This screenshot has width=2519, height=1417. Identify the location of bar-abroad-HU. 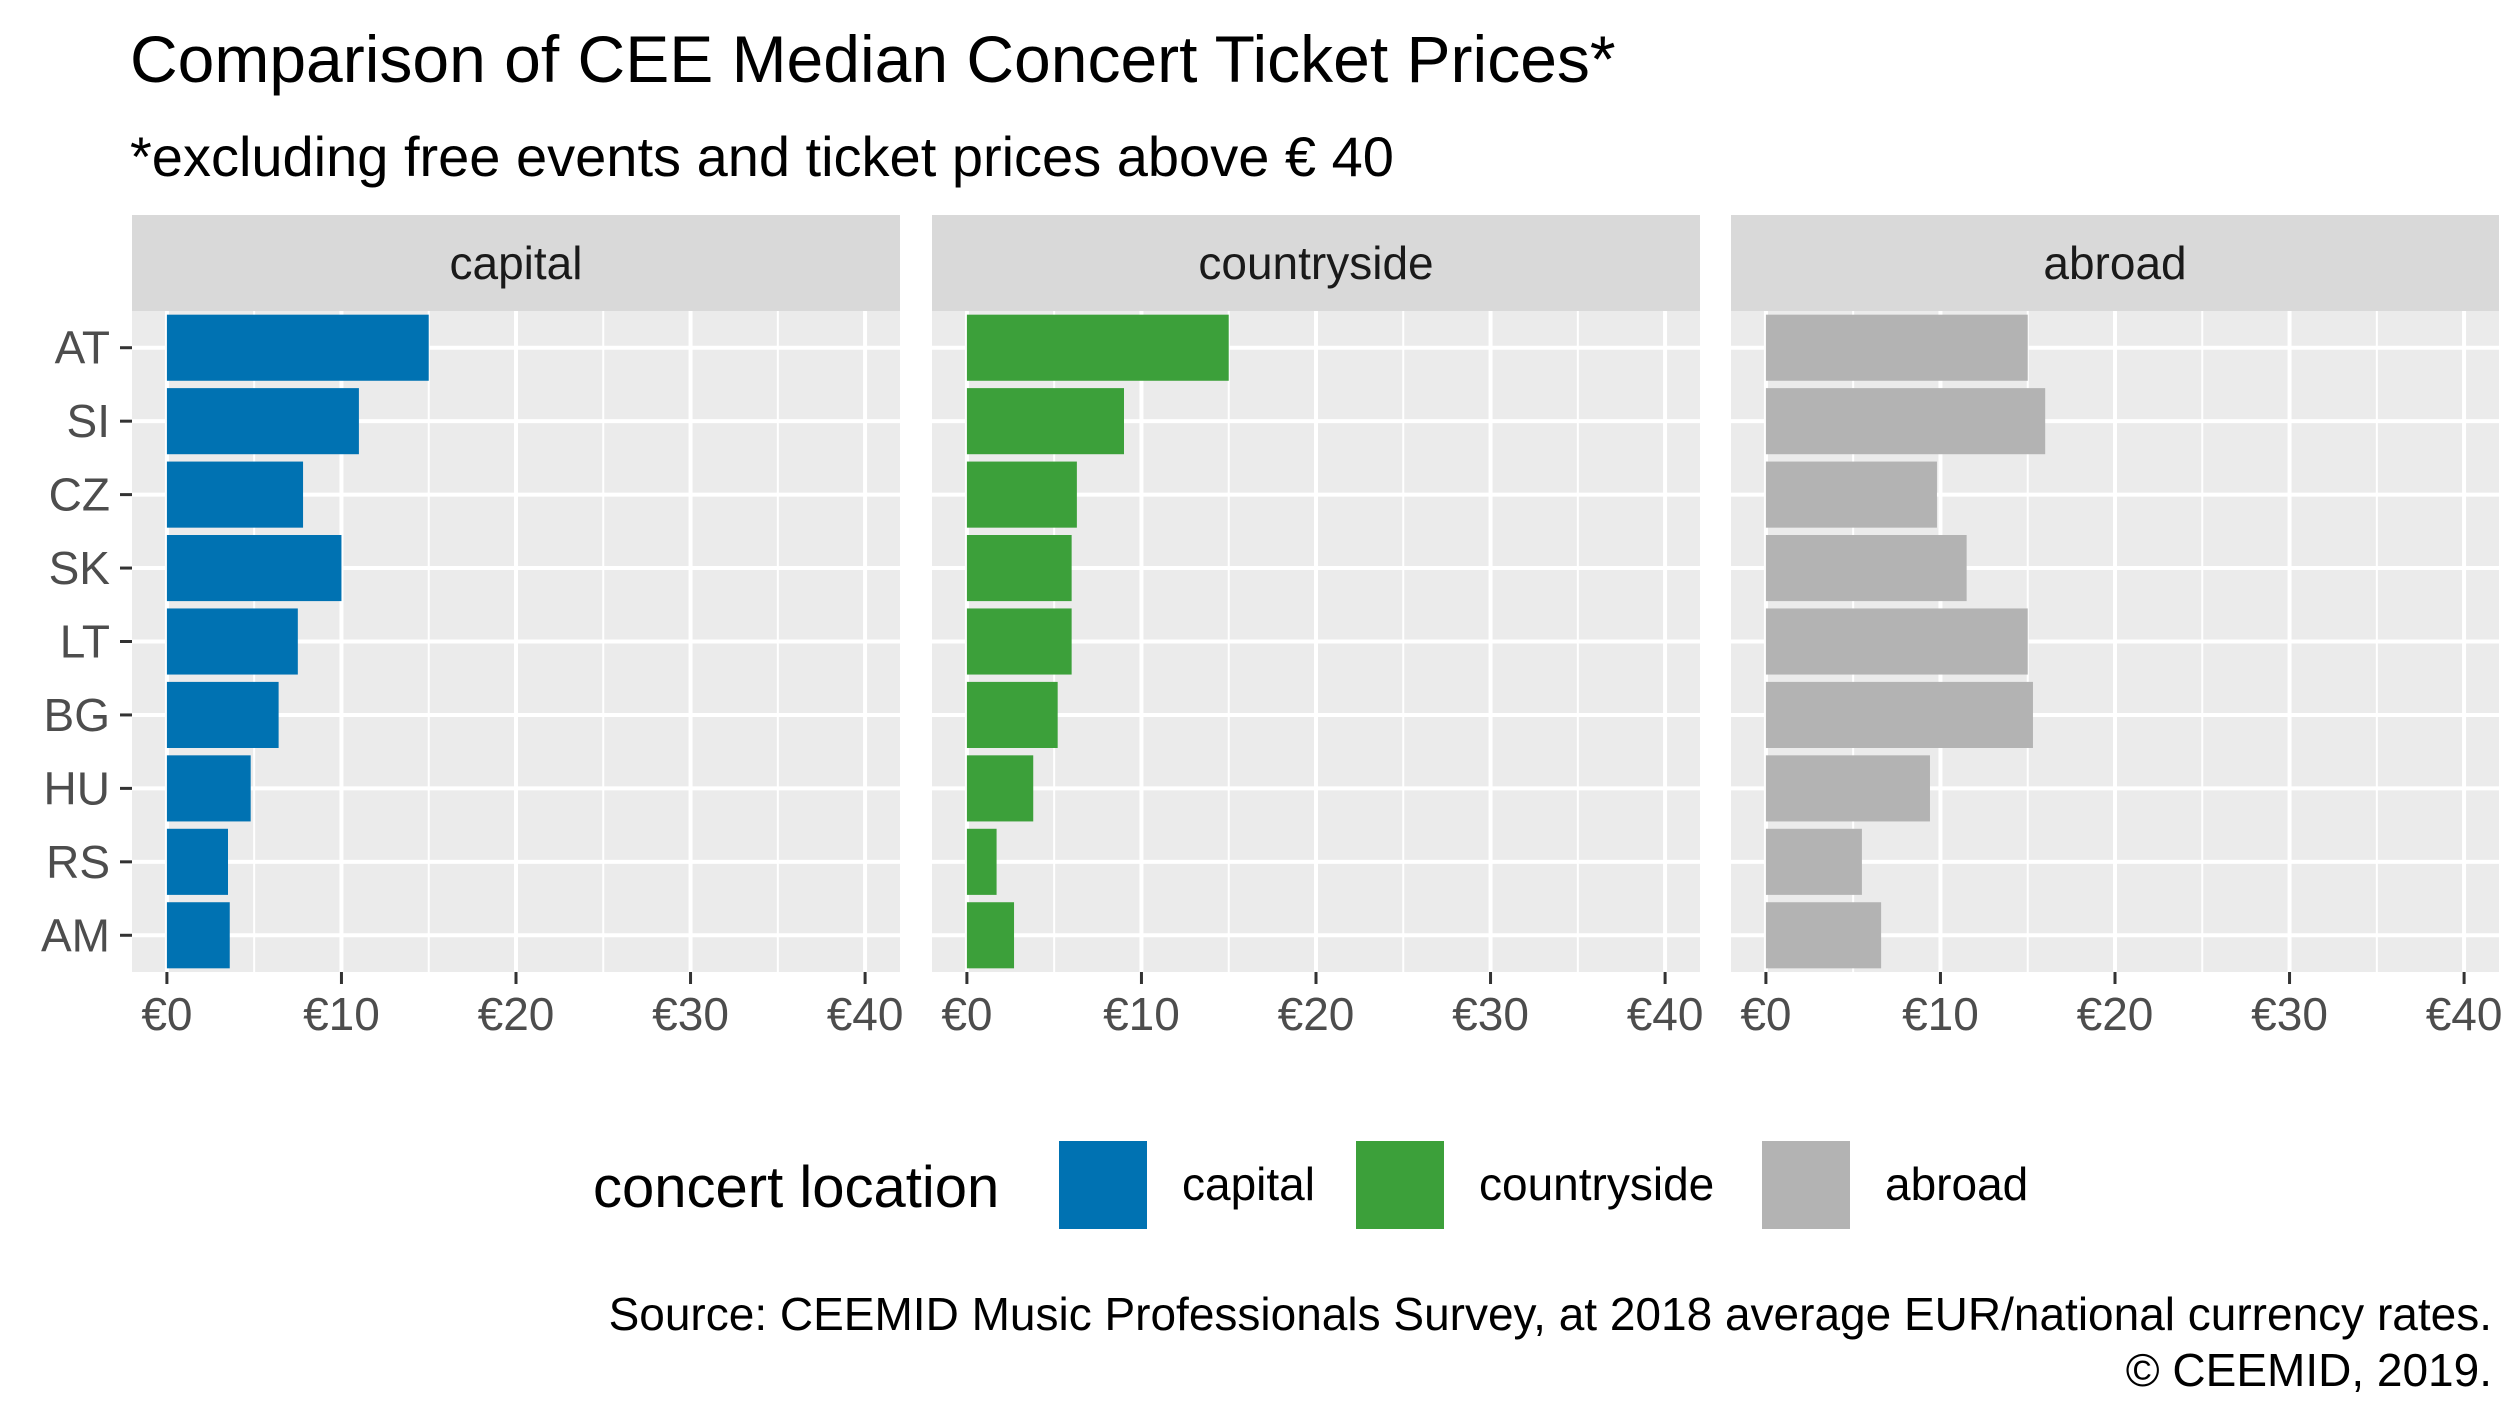
(1847, 788).